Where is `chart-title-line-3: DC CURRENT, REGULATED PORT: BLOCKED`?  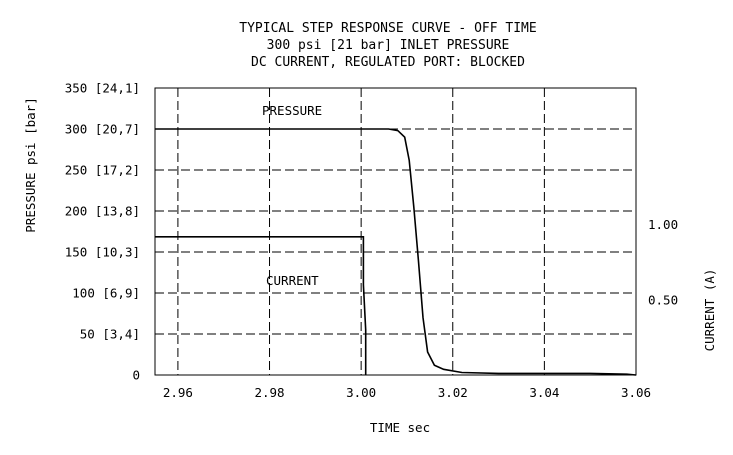 chart-title-line-3: DC CURRENT, REGULATED PORT: BLOCKED is located at coordinates (388, 62).